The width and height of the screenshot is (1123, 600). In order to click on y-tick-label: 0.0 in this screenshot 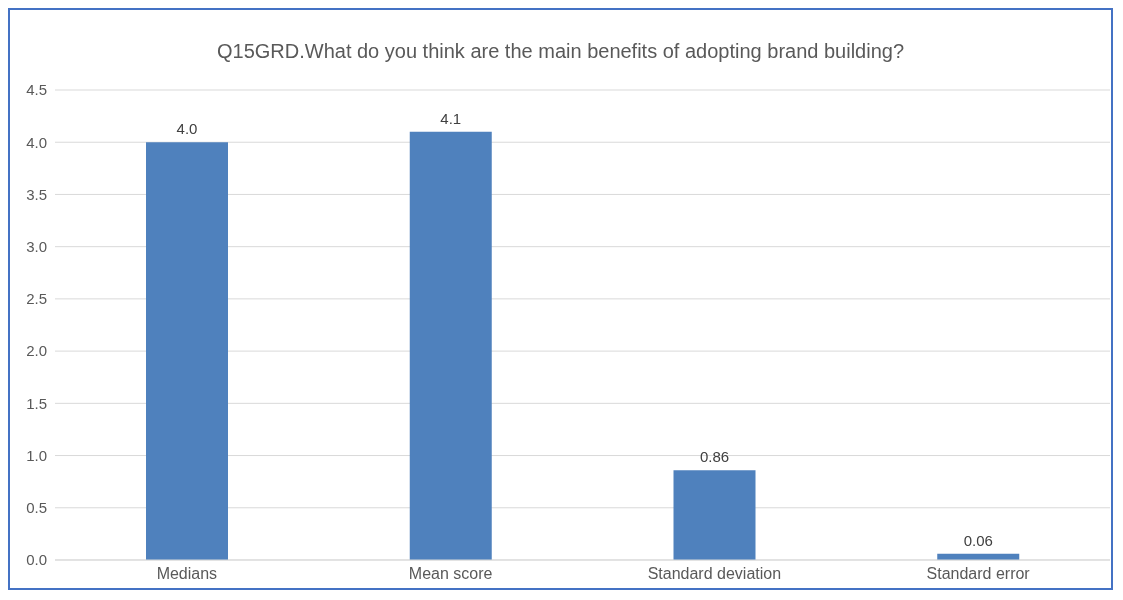, I will do `click(36, 560)`.